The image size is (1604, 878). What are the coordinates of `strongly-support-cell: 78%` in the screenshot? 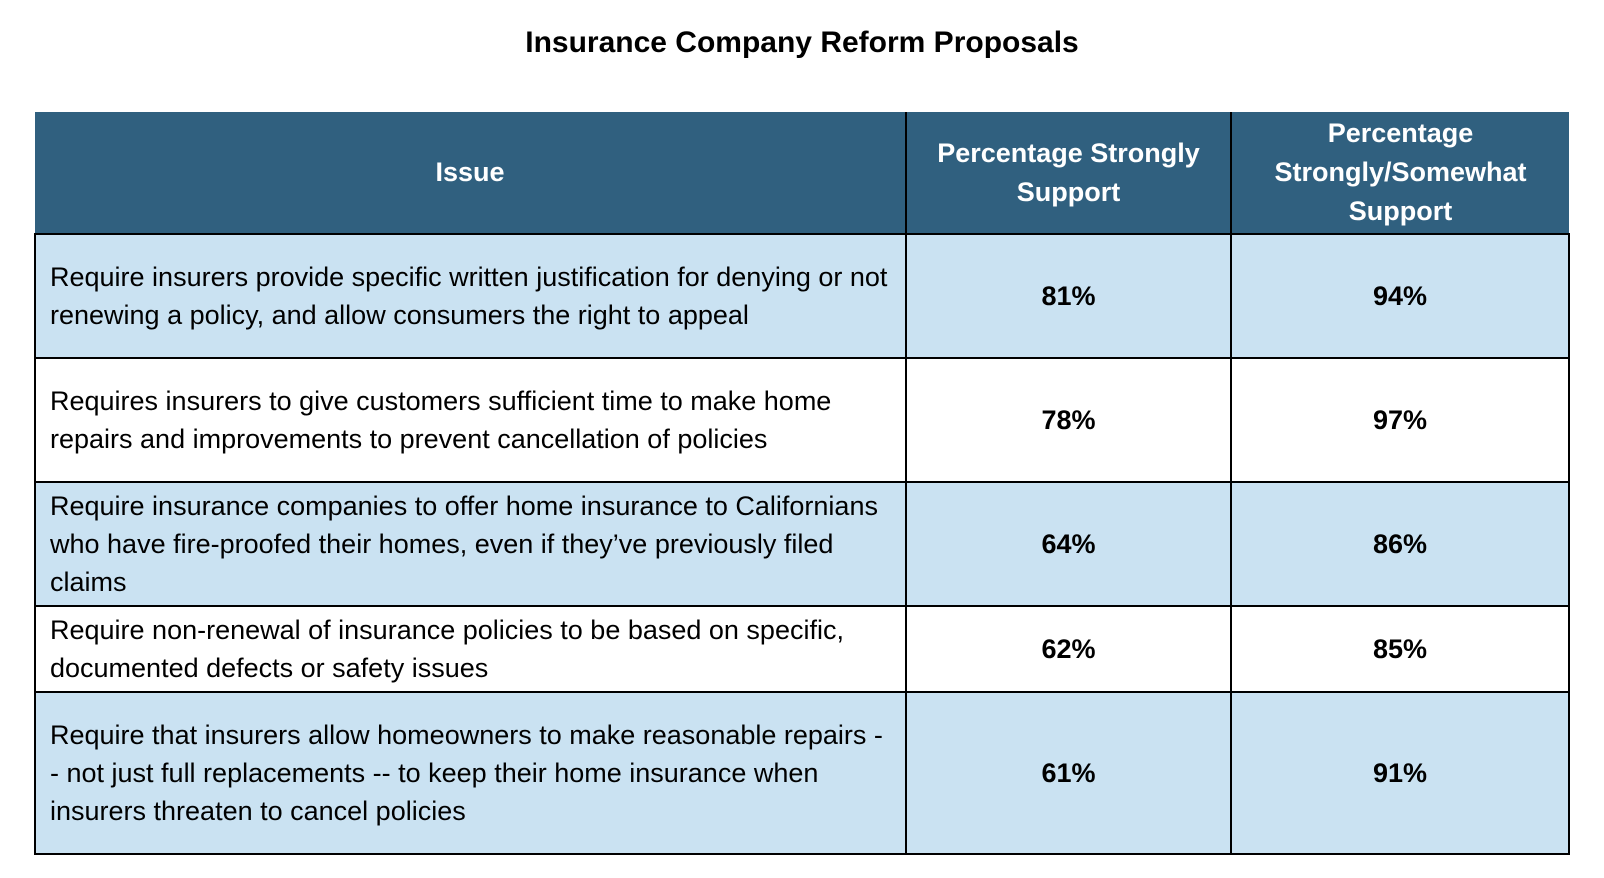 It's located at (1068, 420).